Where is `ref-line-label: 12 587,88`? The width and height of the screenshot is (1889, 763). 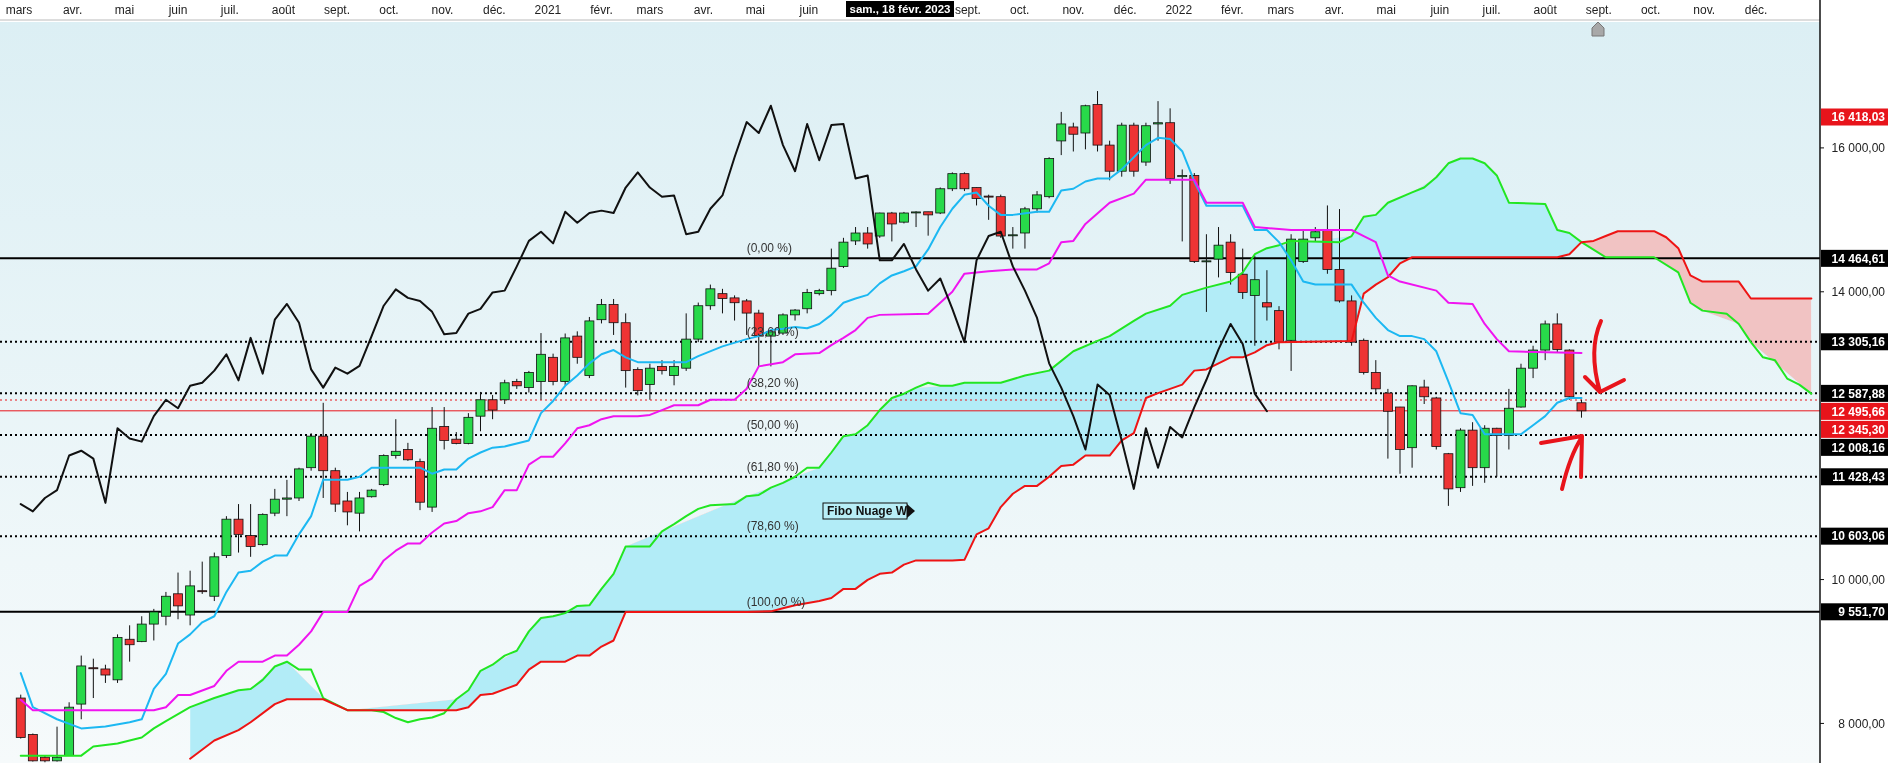 ref-line-label: 12 587,88 is located at coordinates (1858, 393).